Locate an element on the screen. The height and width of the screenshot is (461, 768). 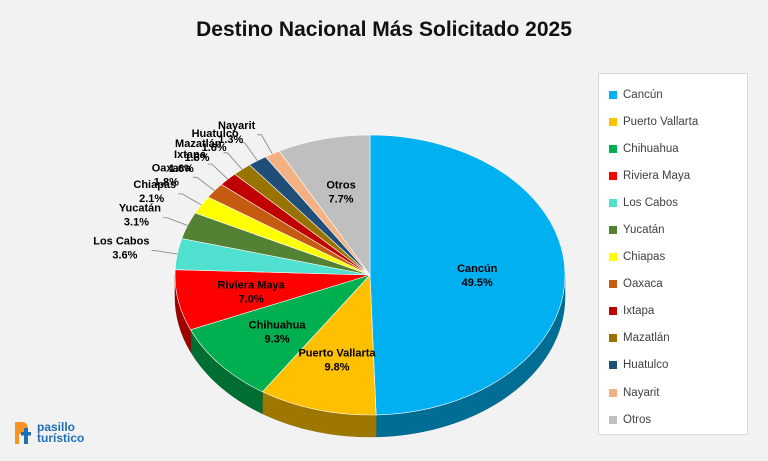
legend-item-chihuahua: Chihuahua is located at coordinates (678, 148).